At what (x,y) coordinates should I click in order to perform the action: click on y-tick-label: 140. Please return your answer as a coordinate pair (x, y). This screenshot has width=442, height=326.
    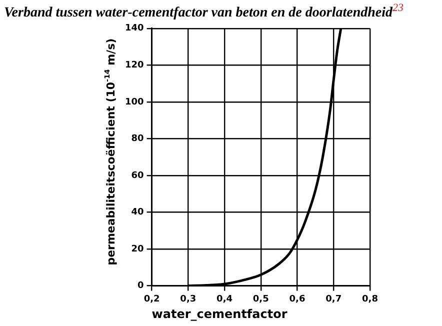
    Looking at the image, I should click on (134, 29).